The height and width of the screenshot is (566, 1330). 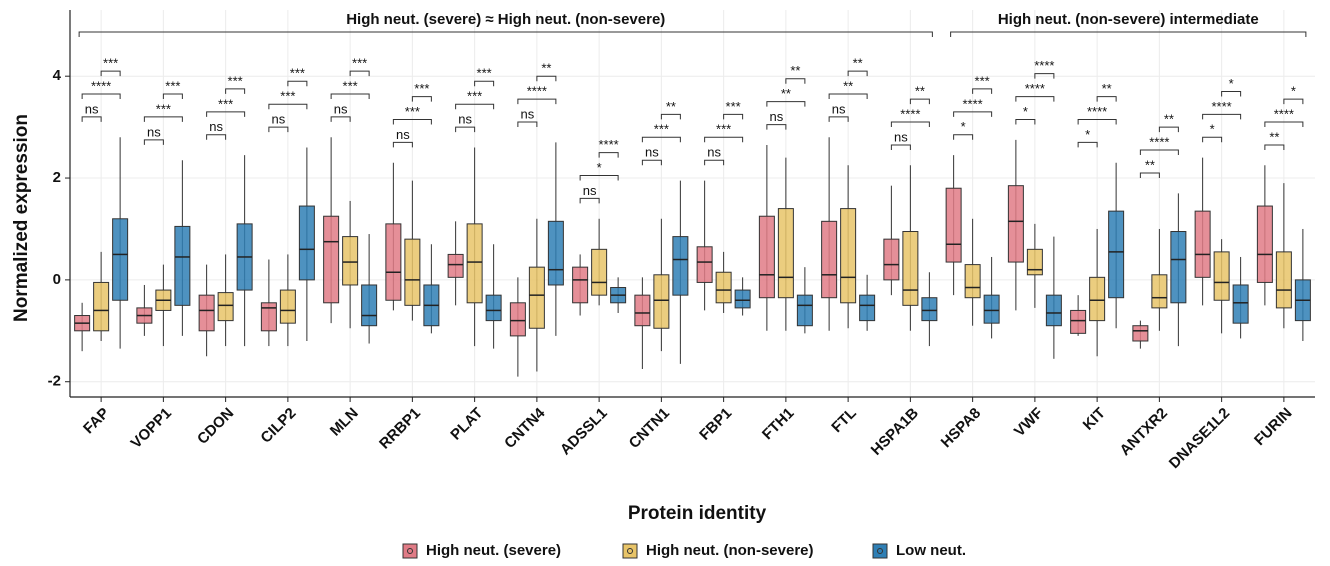 What do you see at coordinates (344, 422) in the screenshot?
I see `x-tick-label: MLN` at bounding box center [344, 422].